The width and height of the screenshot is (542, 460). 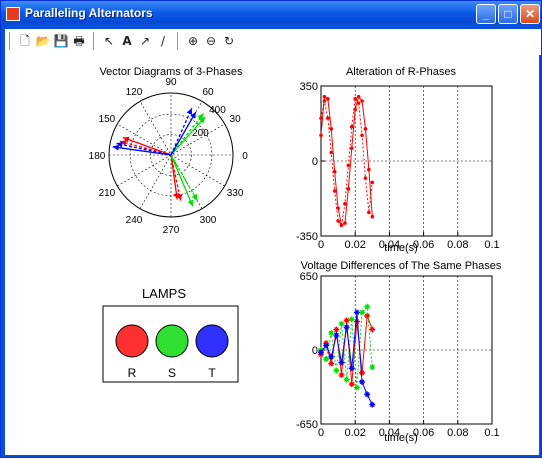 What do you see at coordinates (200, 133) in the screenshot?
I see `polar-radial-tick: 200` at bounding box center [200, 133].